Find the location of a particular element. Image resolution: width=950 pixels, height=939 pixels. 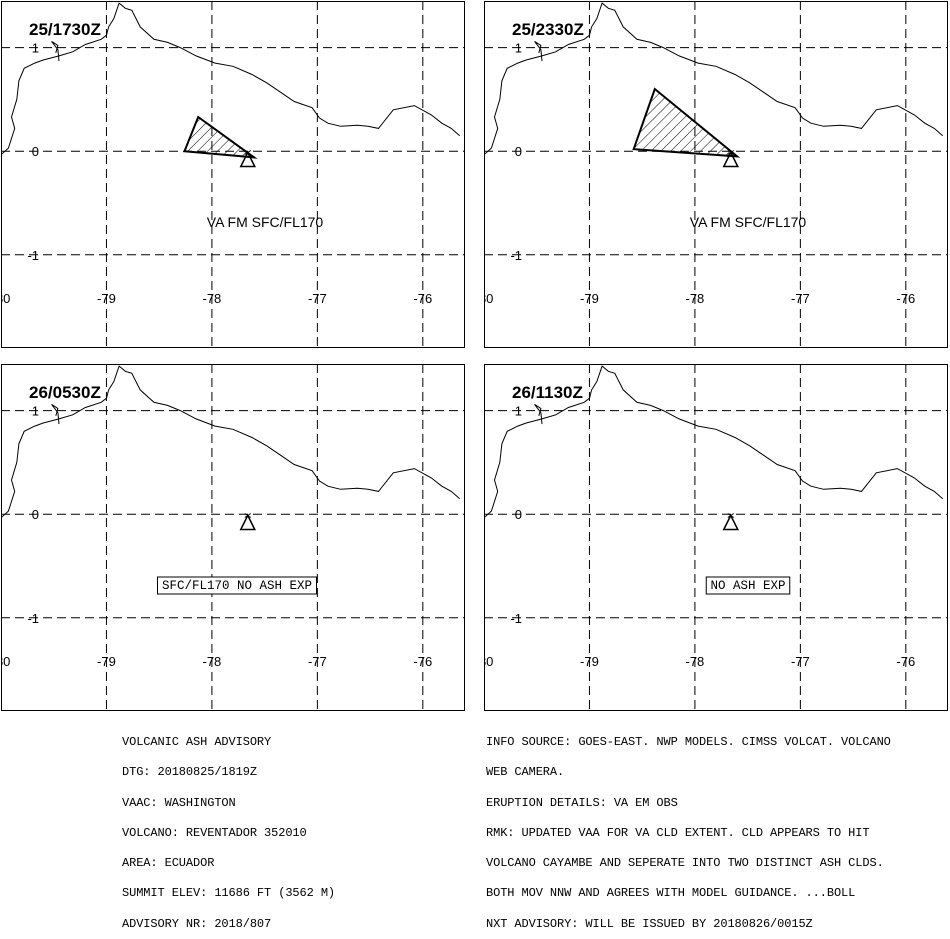

va-forecast-label: NO ASH EXP is located at coordinates (747, 586).